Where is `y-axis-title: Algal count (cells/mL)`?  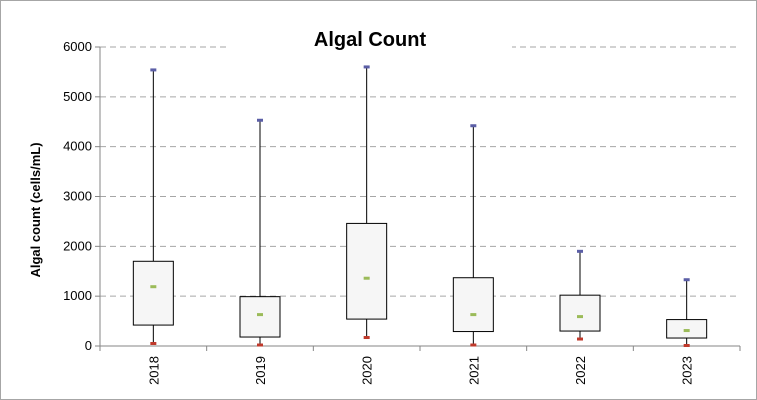
y-axis-title: Algal count (cells/mL) is located at coordinates (35, 209).